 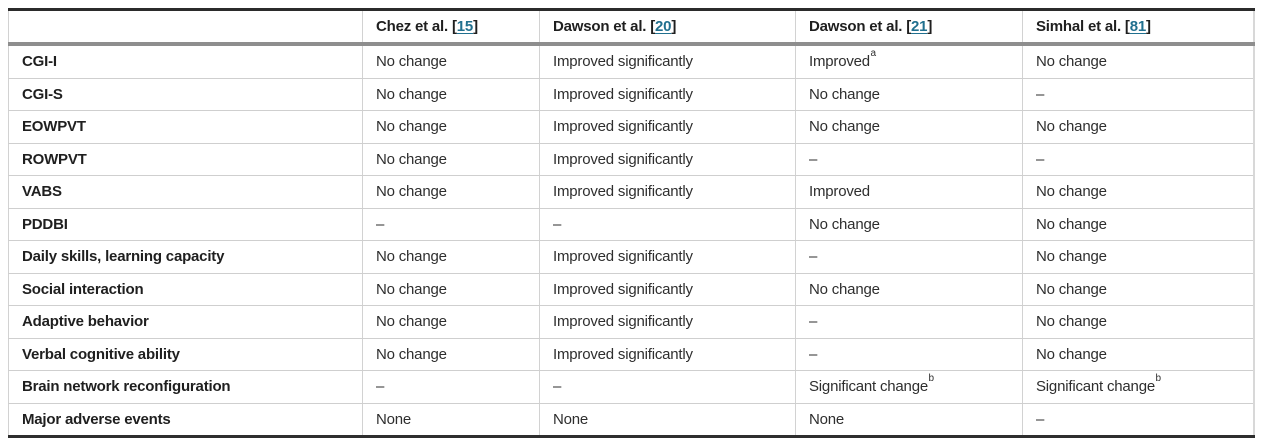 I want to click on row-label: VABS, so click(x=185, y=192).